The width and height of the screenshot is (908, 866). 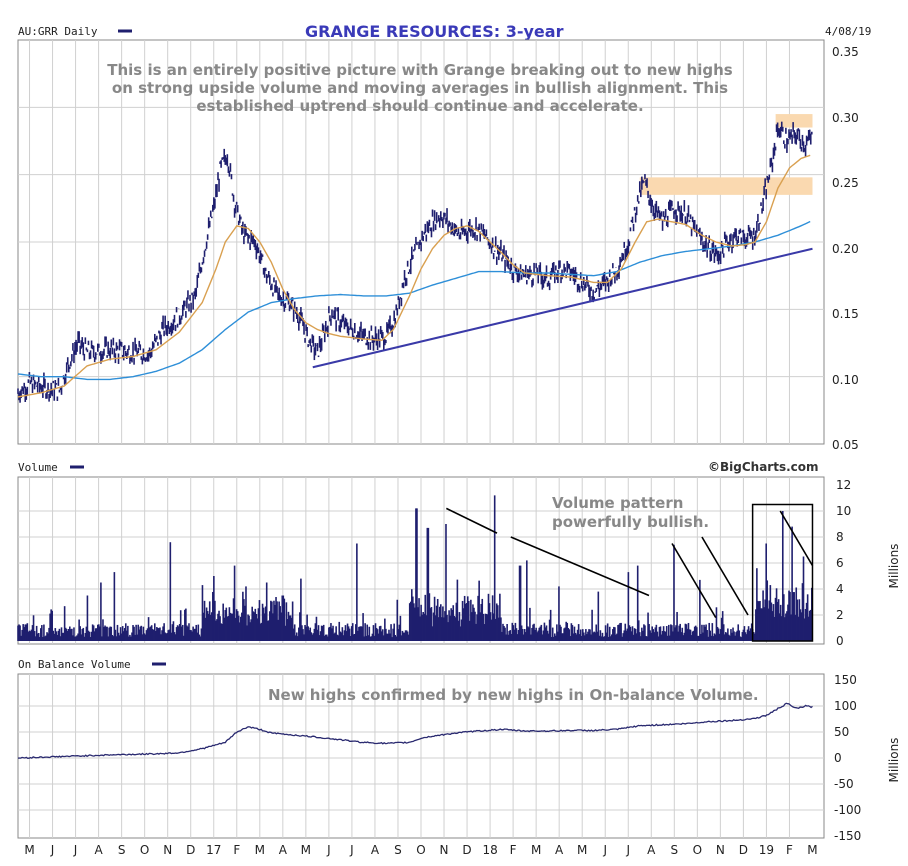 I want to click on obv-units: Millions, so click(x=894, y=760).